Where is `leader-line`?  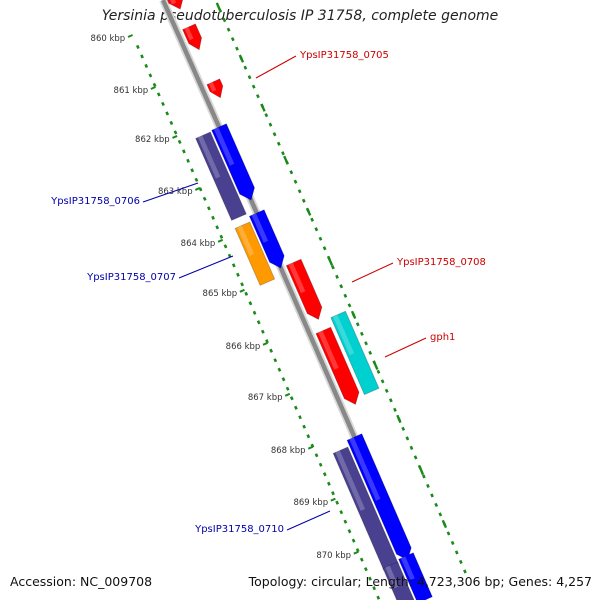 leader-line is located at coordinates (372, 272).